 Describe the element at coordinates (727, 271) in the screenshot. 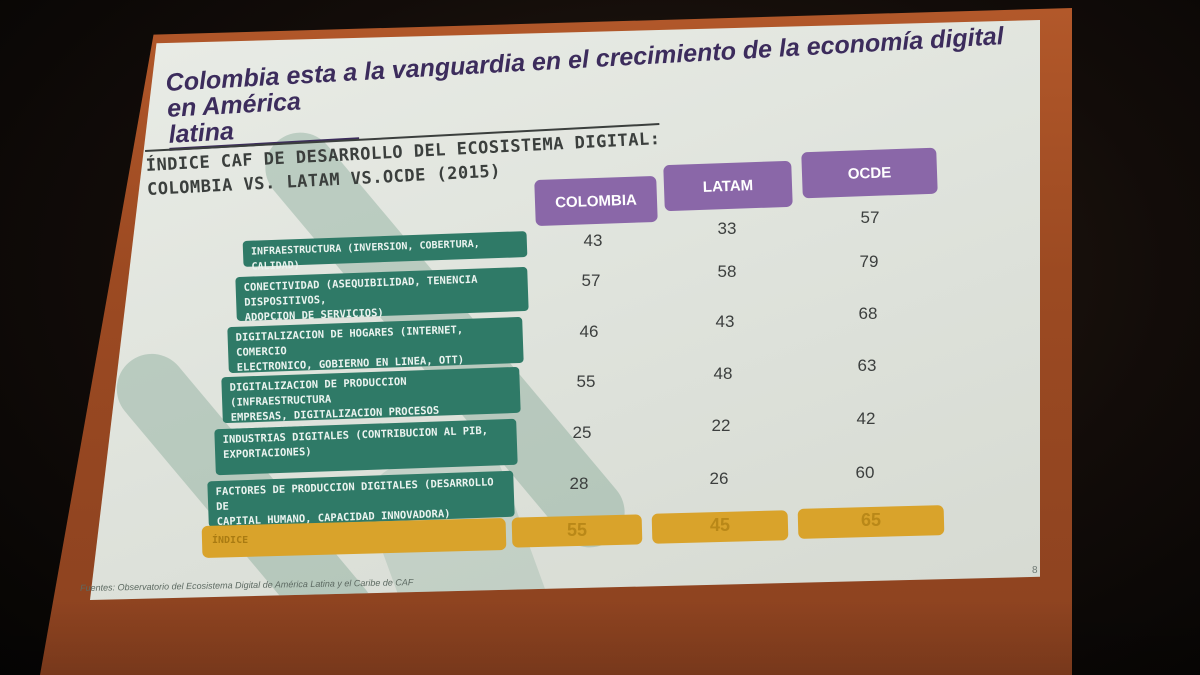

I see `value-latam-conectividad: 58` at that location.